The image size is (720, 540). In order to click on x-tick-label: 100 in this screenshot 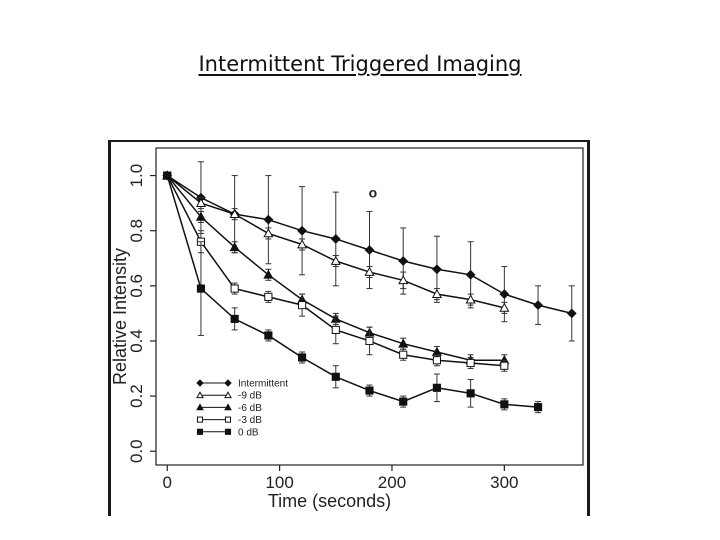, I will do `click(279, 482)`.